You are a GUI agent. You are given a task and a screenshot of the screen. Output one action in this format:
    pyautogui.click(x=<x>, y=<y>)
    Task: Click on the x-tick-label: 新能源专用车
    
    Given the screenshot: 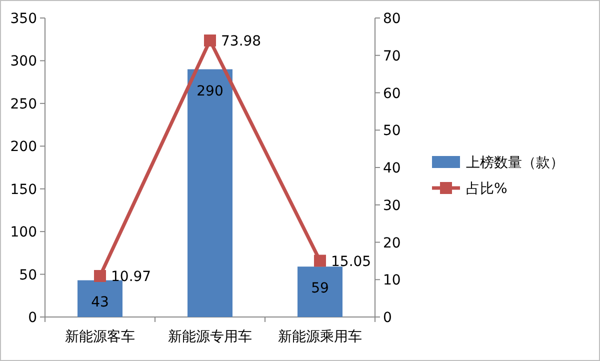 What is the action you would take?
    pyautogui.click(x=210, y=337)
    